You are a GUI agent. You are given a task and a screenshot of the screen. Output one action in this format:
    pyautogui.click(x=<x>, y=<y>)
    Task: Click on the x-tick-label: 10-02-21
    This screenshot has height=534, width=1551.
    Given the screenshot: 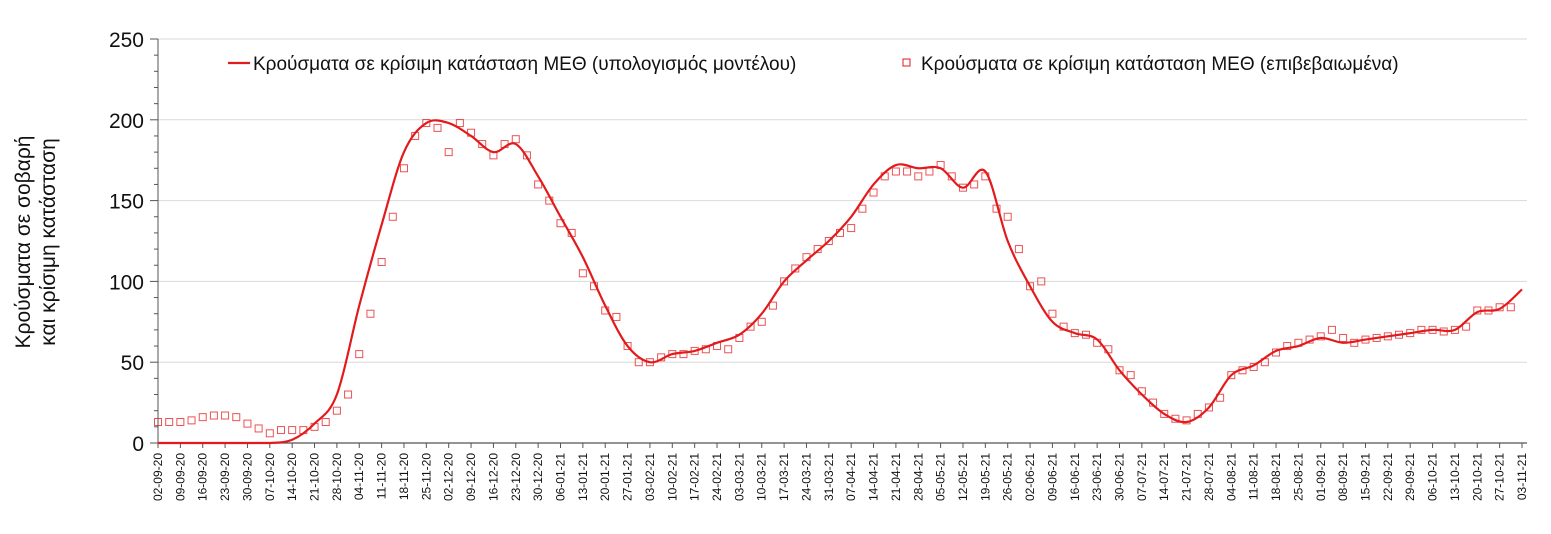 What is the action you would take?
    pyautogui.click(x=672, y=477)
    